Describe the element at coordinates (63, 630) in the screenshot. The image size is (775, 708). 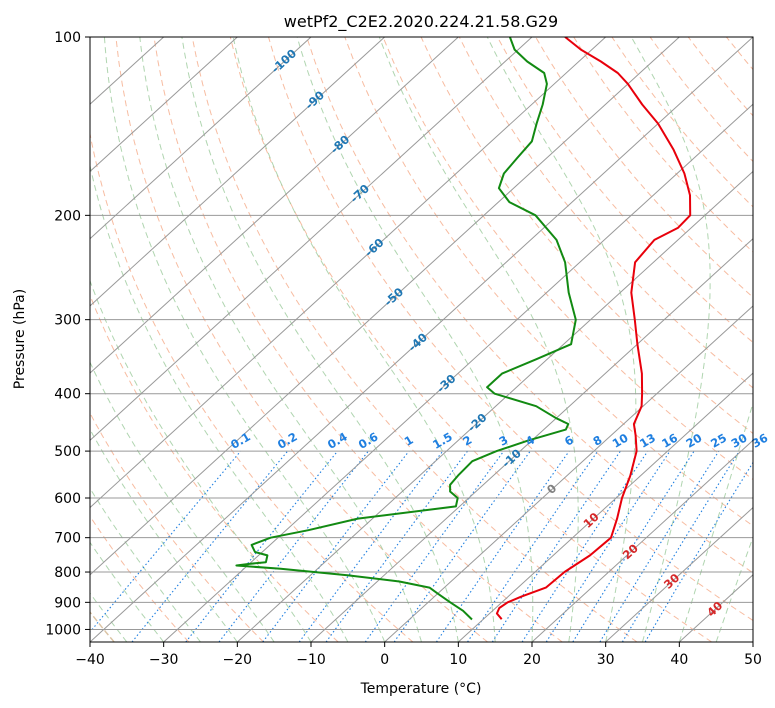
I see `y-tick-label: 1000` at that location.